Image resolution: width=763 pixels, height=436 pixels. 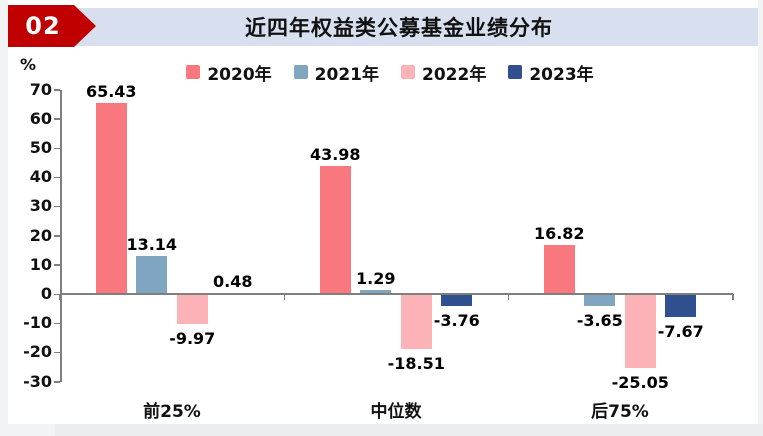 I want to click on bar-2022年-后75%, so click(x=640, y=332).